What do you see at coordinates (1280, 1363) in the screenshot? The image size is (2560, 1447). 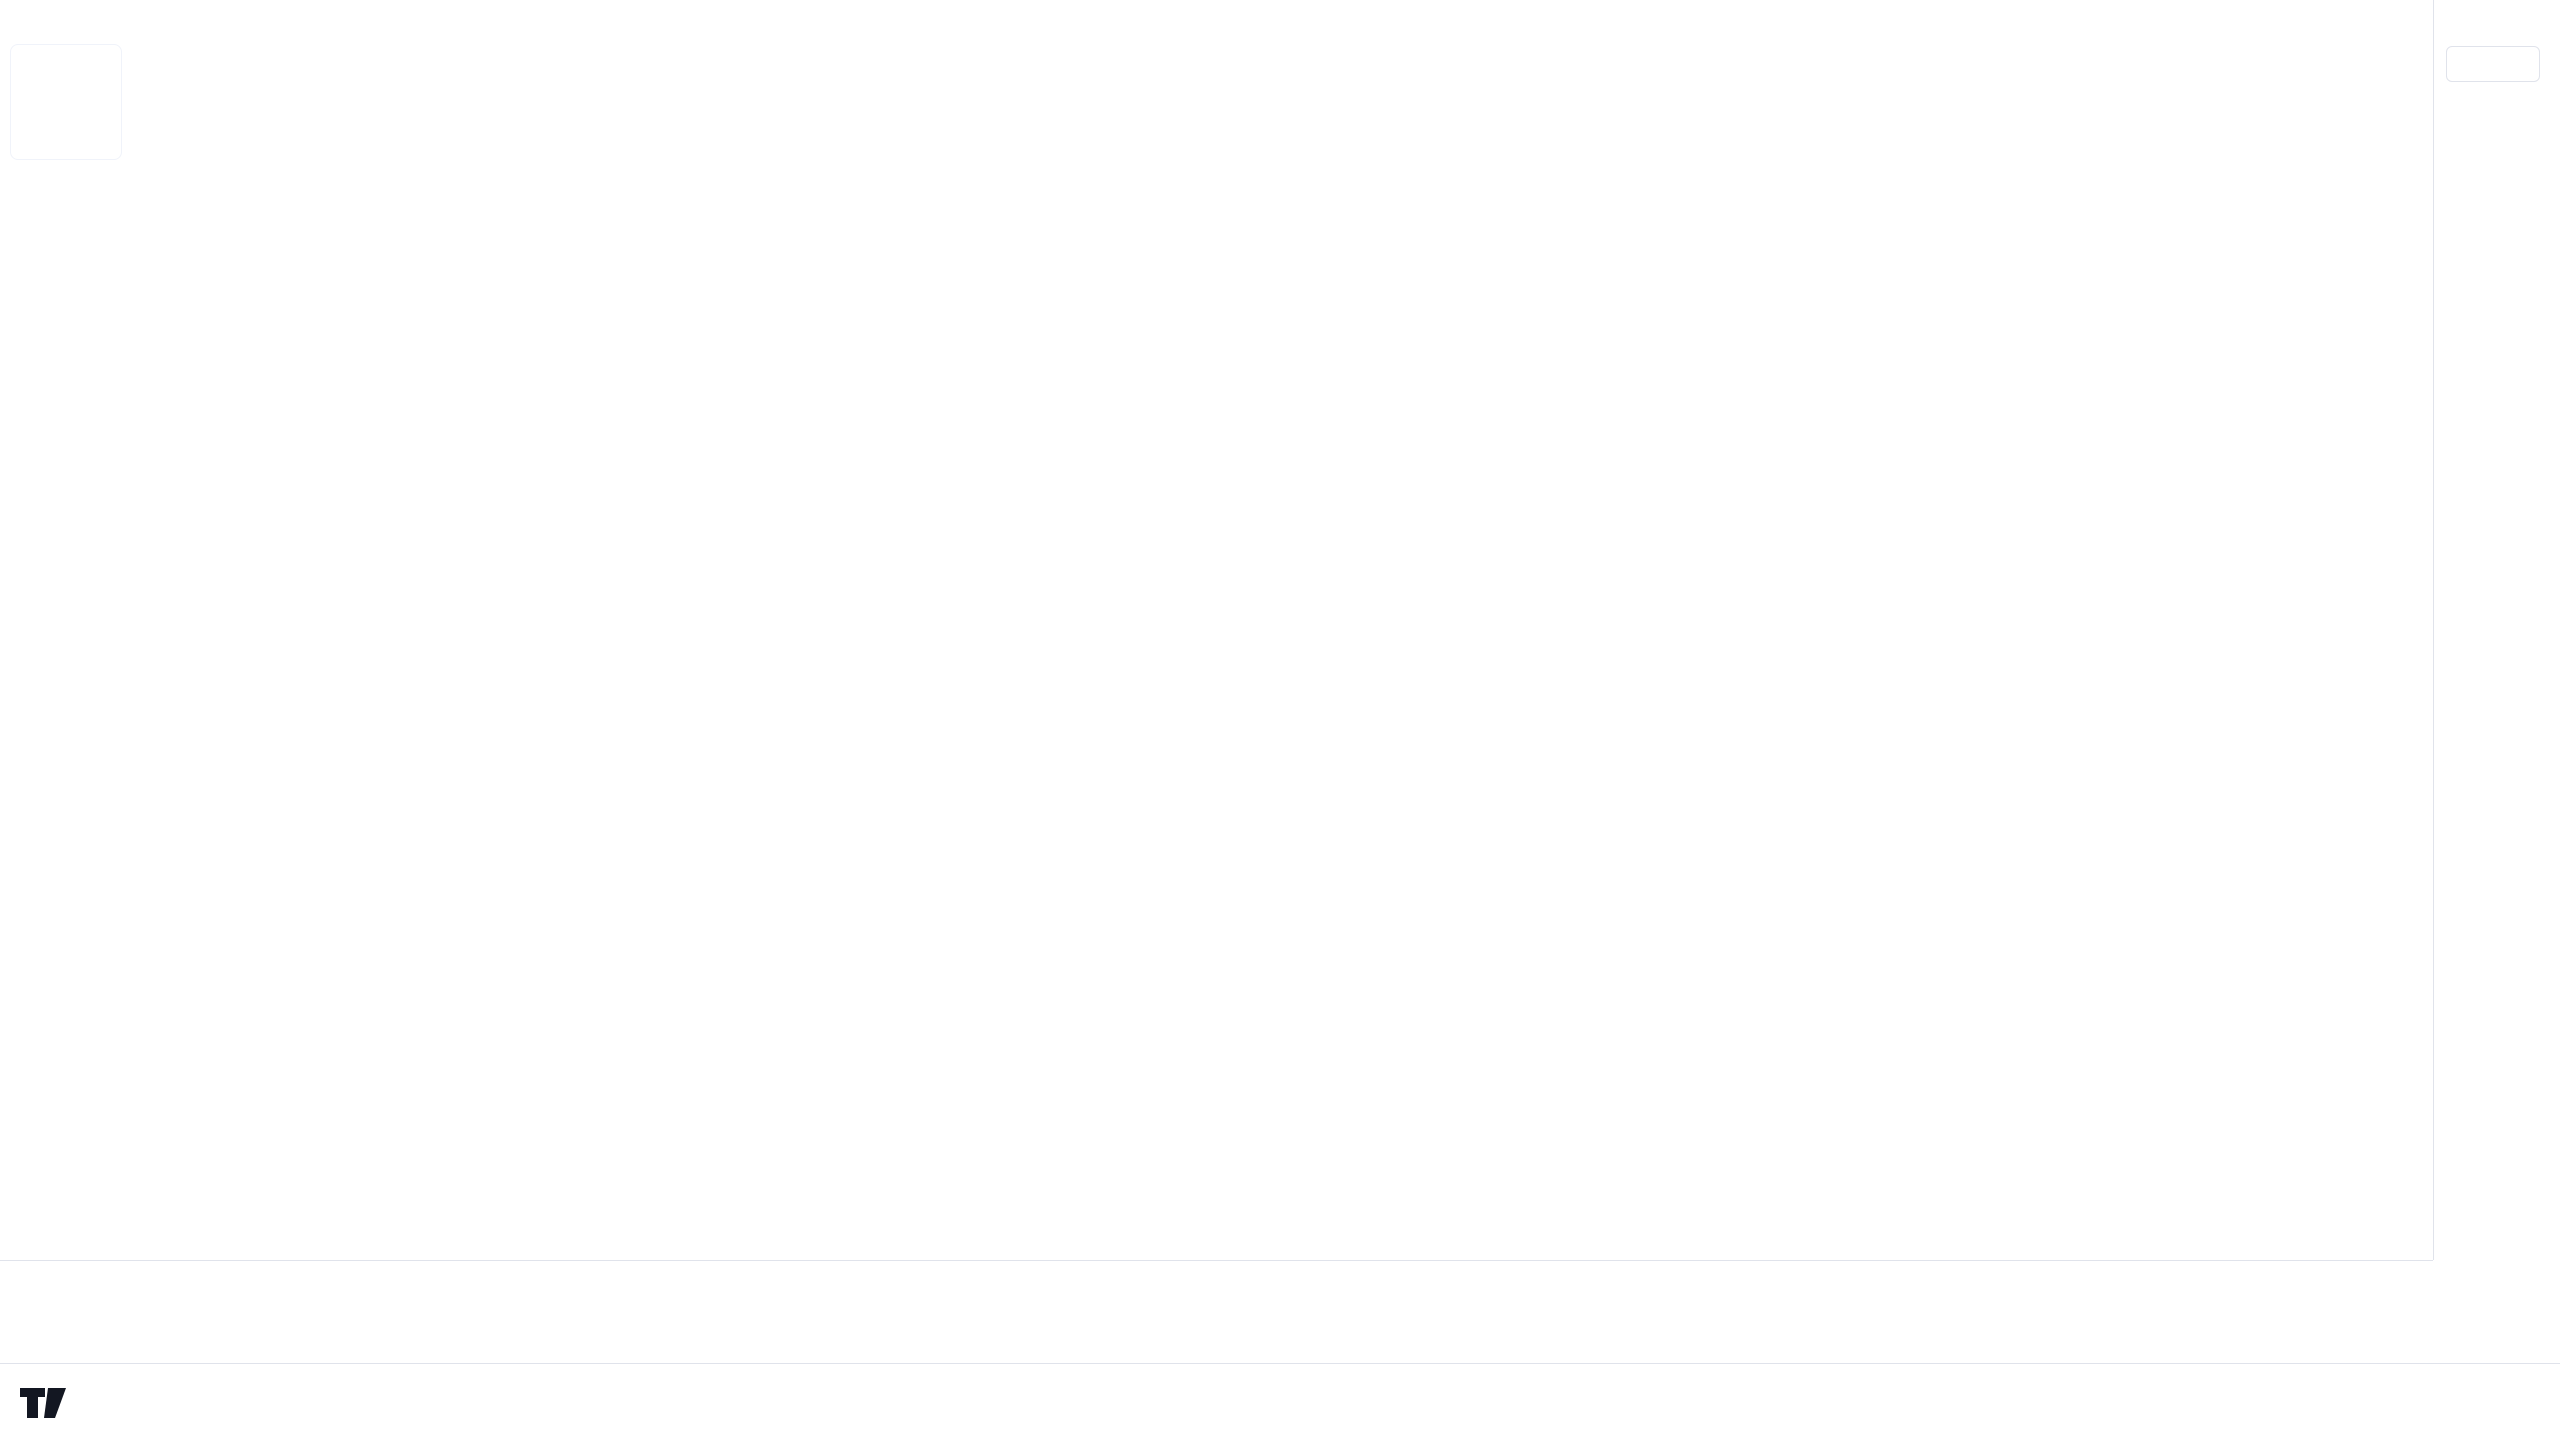 I see `footer-border` at bounding box center [1280, 1363].